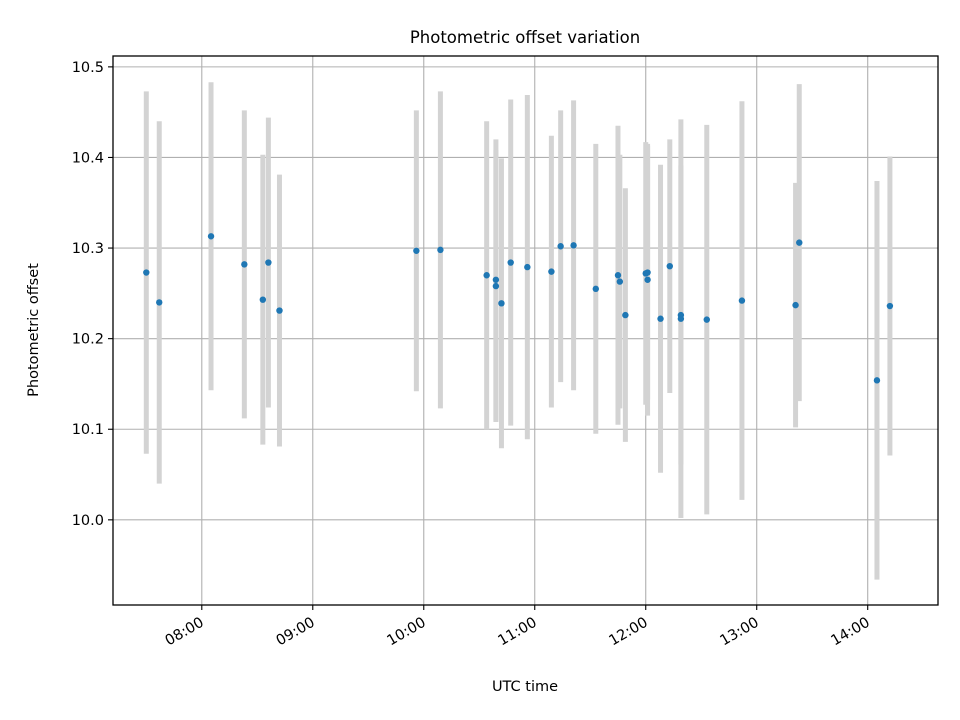 The height and width of the screenshot is (720, 960). I want to click on y-tick-label: 10.5, so click(88, 68).